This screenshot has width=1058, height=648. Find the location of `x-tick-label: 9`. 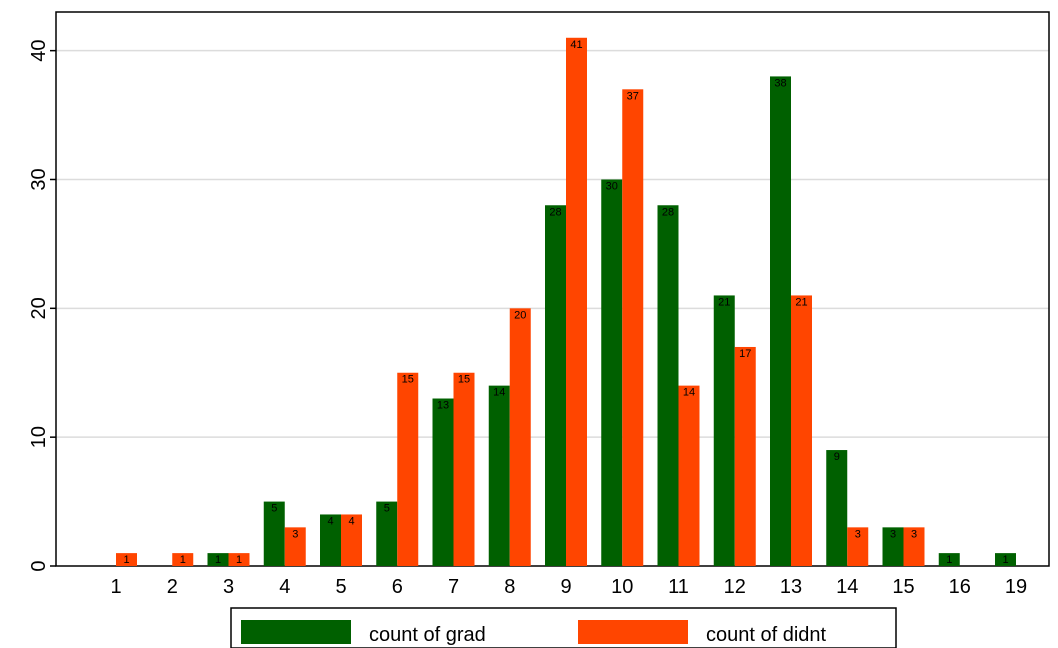

x-tick-label: 9 is located at coordinates (565, 587).